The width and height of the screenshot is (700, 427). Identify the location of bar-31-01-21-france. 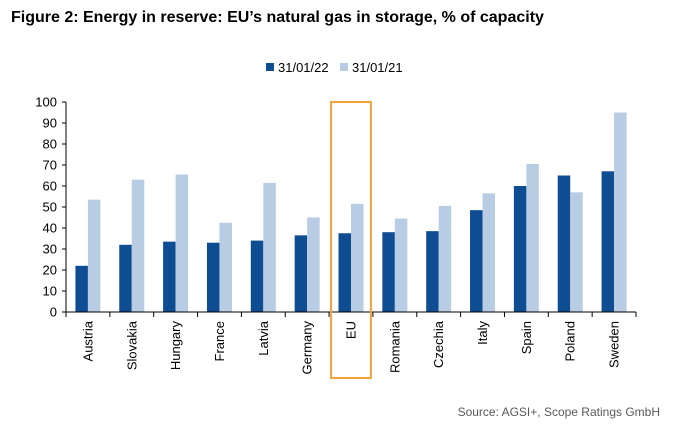
(225, 267).